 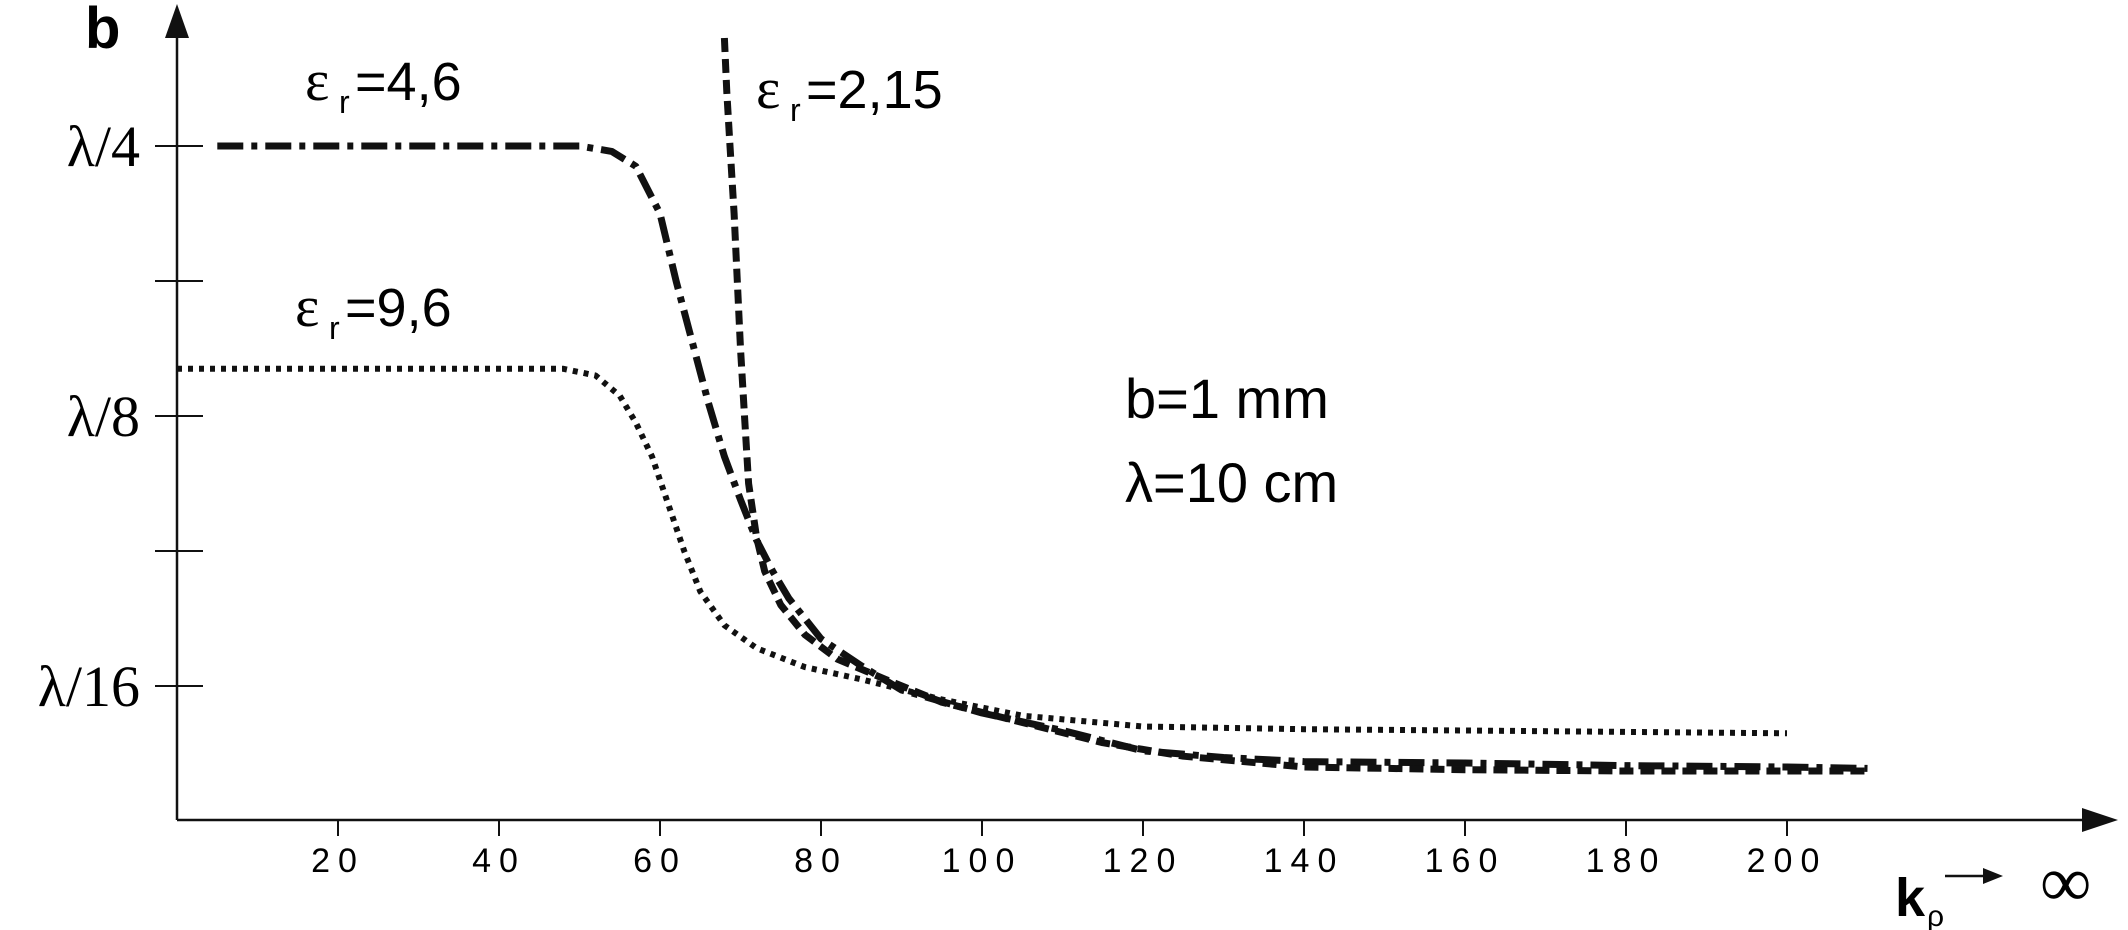 What do you see at coordinates (821, 861) in the screenshot?
I see `x-tick-label: 80` at bounding box center [821, 861].